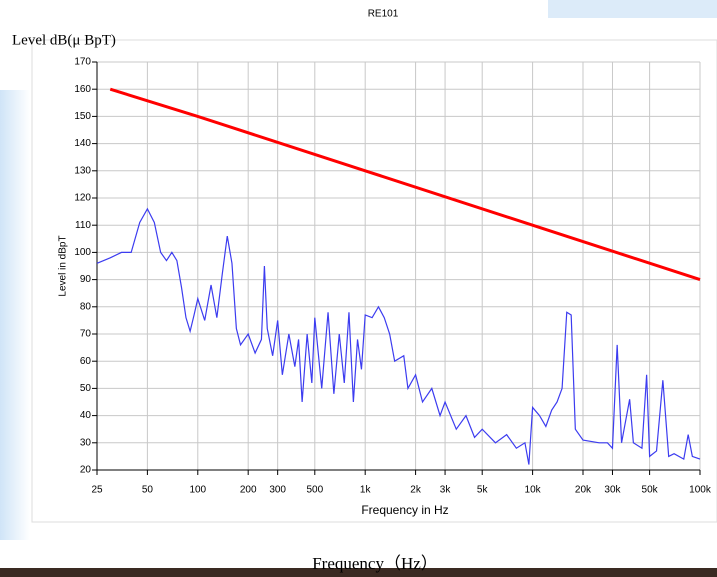  Describe the element at coordinates (632, 9) in the screenshot. I see `background-top` at that location.